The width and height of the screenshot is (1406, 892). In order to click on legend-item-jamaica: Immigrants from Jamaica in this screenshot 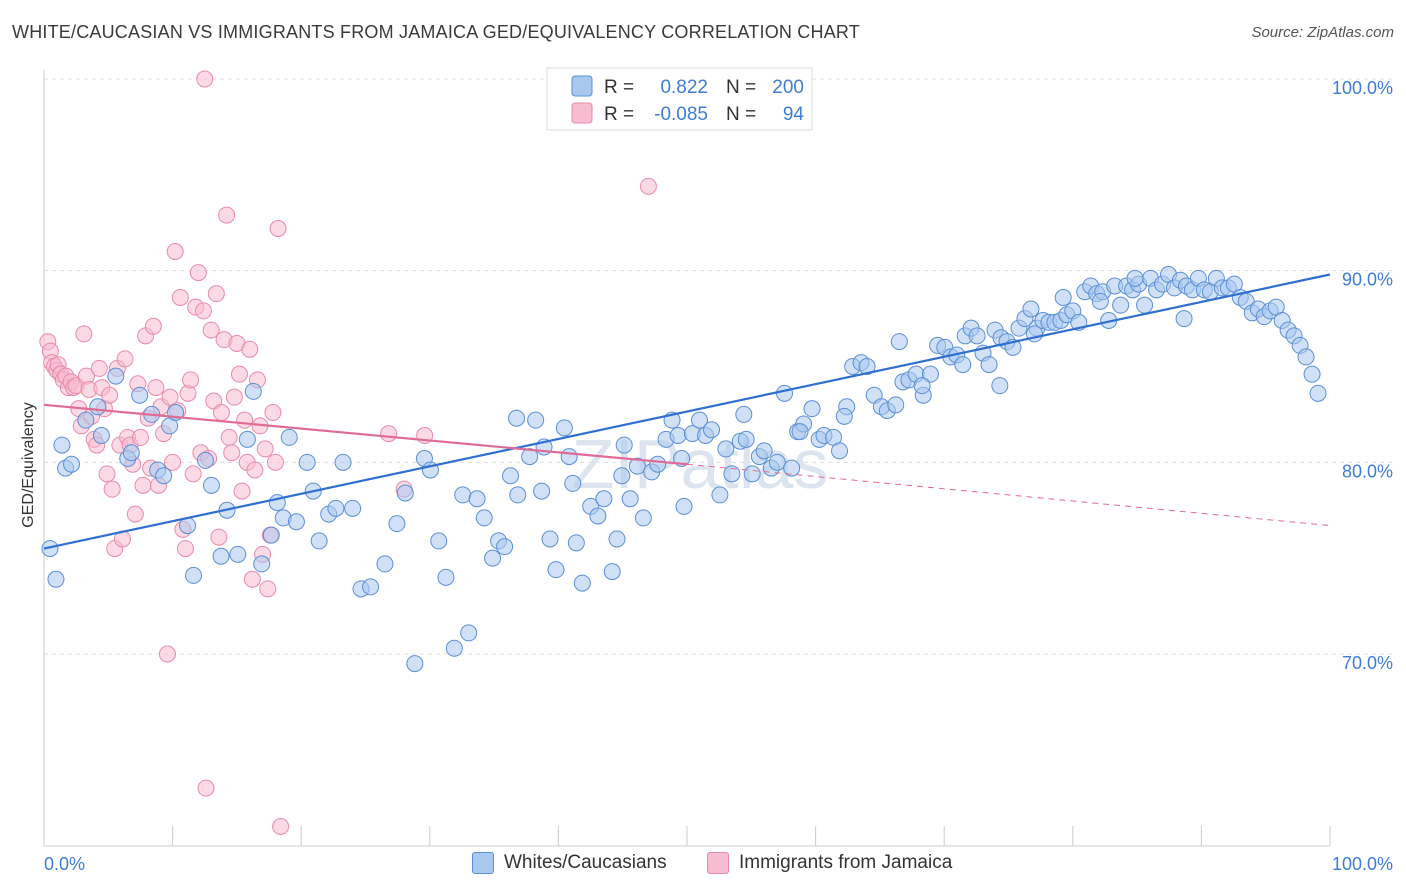, I will do `click(829, 863)`.